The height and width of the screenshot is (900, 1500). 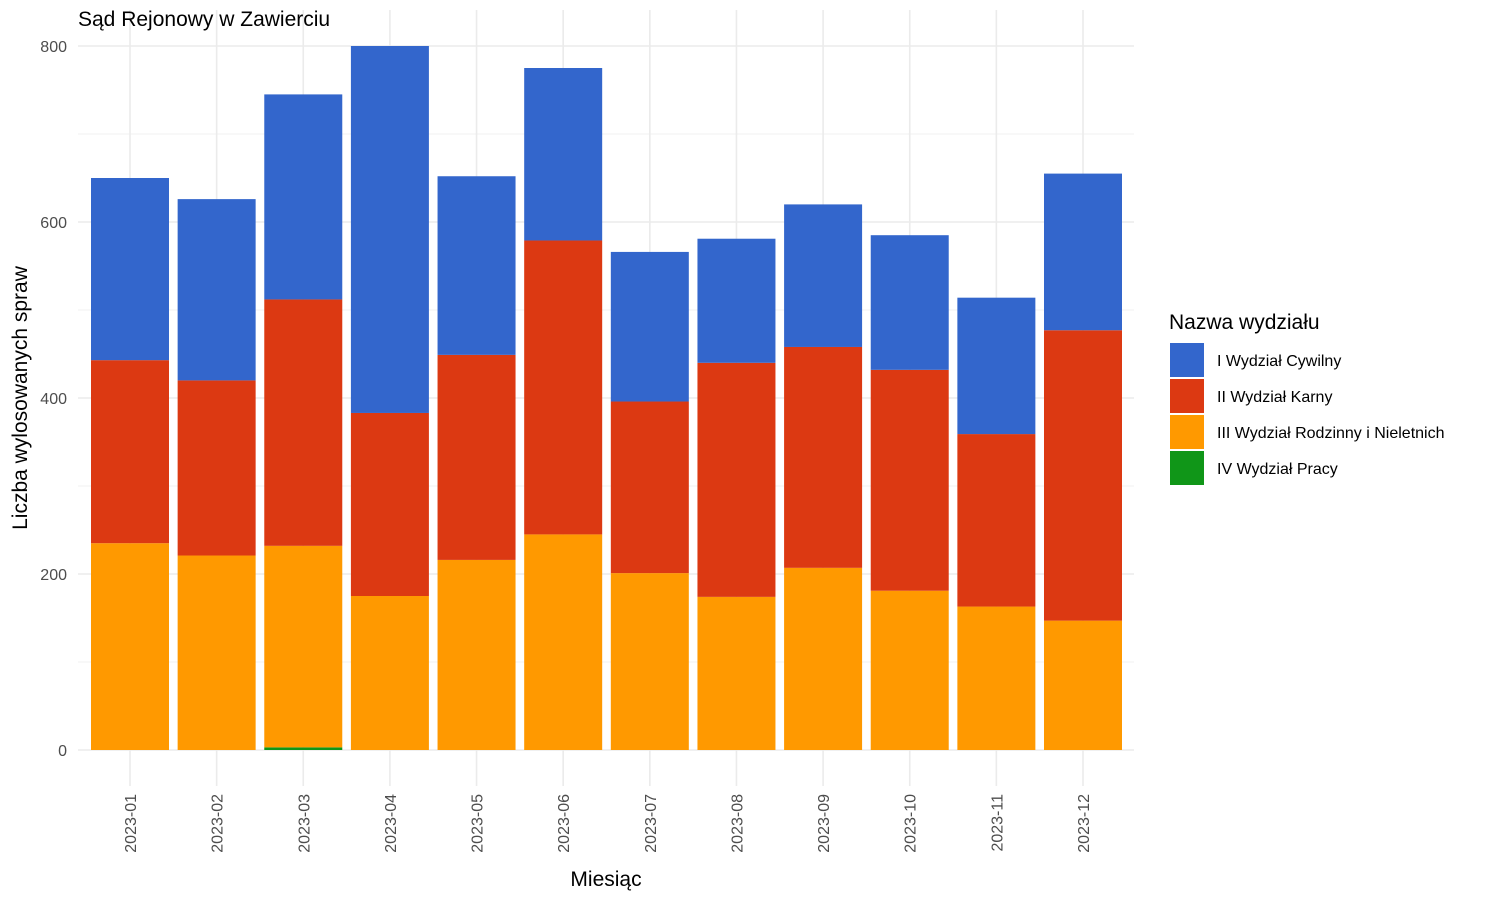 I want to click on legend-title: Nazwa wydziału, so click(x=1244, y=322).